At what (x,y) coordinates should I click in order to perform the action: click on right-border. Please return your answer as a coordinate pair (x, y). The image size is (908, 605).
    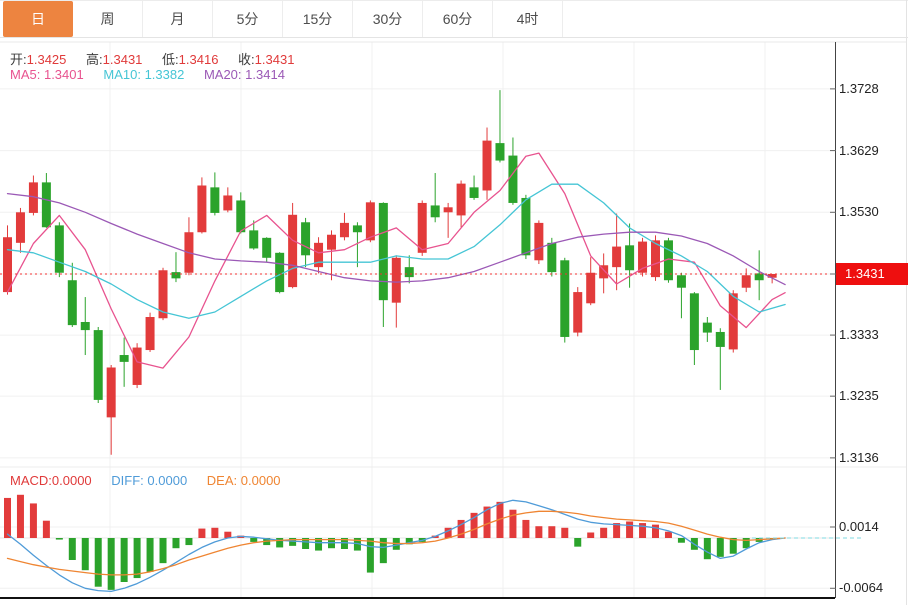
    Looking at the image, I should click on (906, 302).